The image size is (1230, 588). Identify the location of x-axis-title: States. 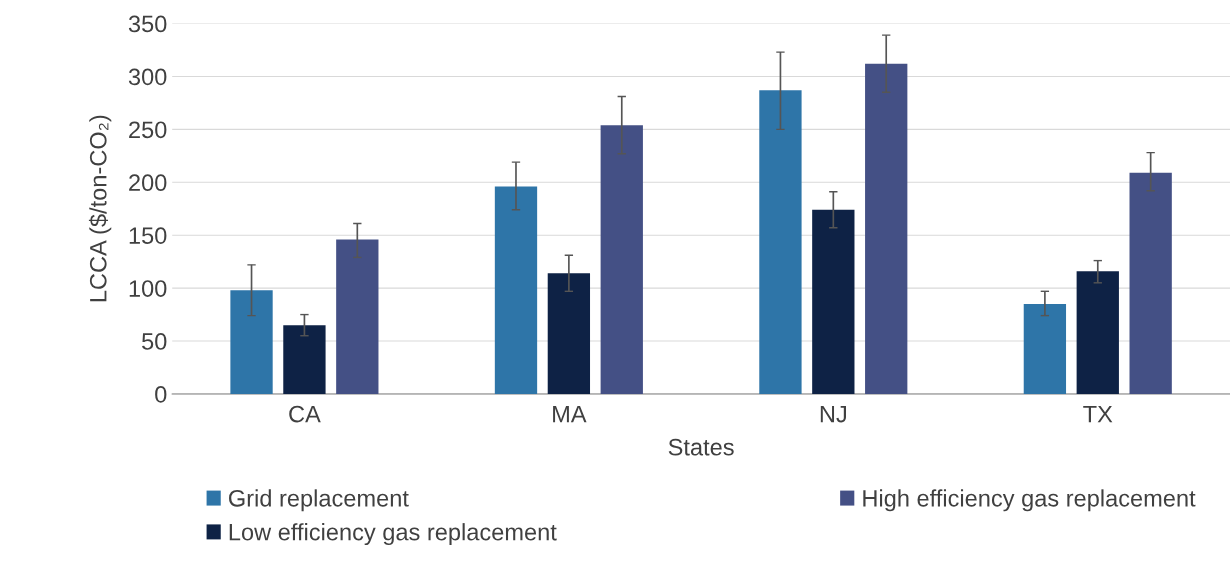
(701, 447).